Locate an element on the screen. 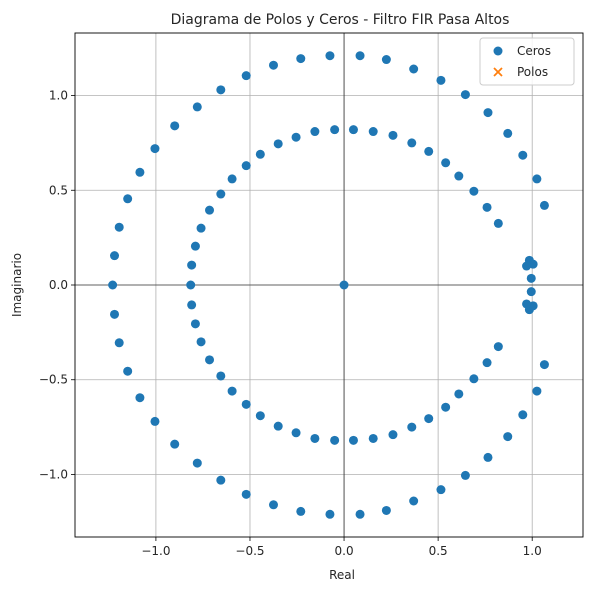  x-tick-label: 0.0 is located at coordinates (344, 551).